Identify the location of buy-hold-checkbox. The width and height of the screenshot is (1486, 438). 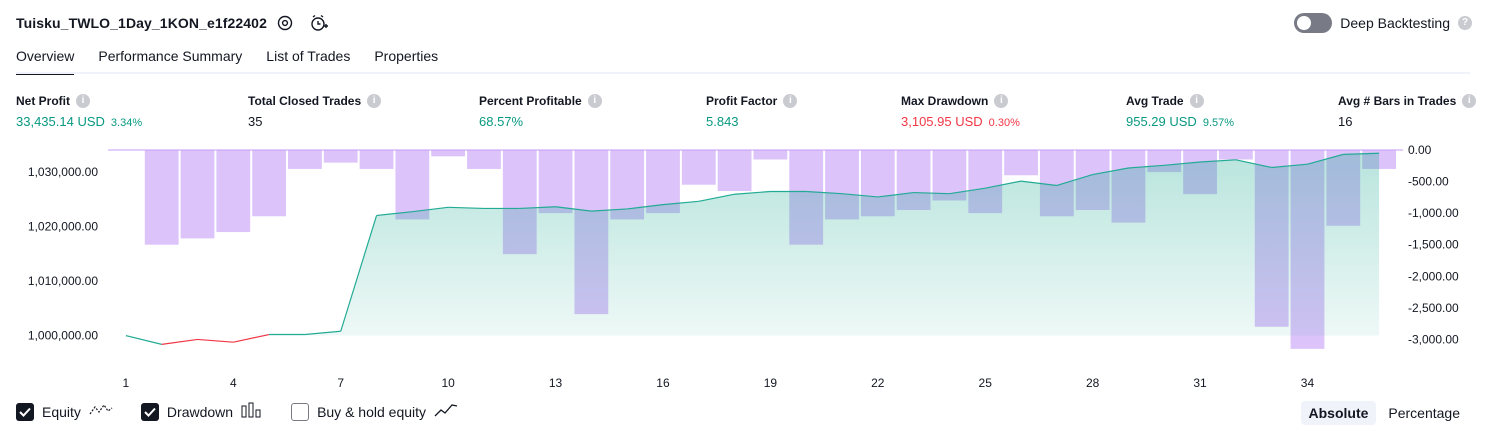
(300, 411).